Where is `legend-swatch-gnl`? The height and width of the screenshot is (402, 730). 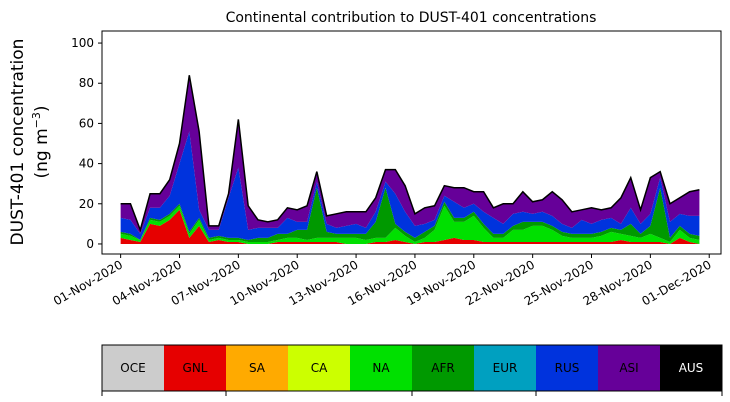
legend-swatch-gnl is located at coordinates (195, 368).